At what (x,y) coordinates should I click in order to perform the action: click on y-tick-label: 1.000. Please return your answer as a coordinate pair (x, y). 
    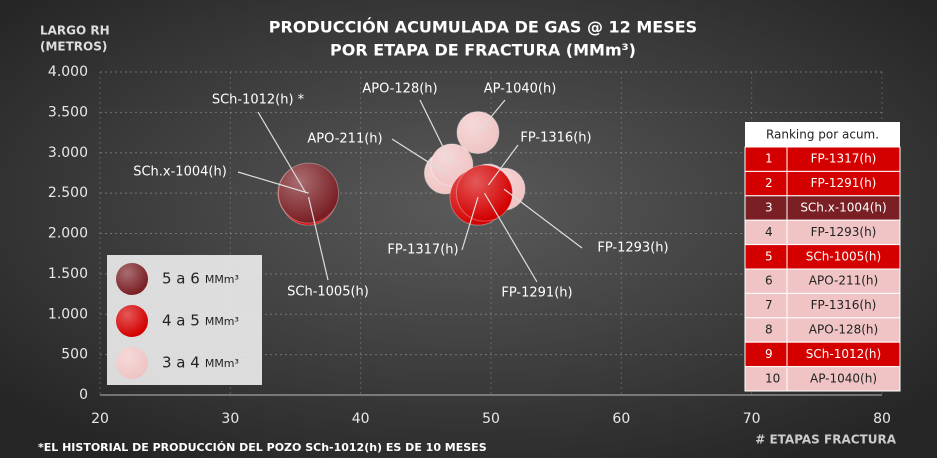
    Looking at the image, I should click on (68, 314).